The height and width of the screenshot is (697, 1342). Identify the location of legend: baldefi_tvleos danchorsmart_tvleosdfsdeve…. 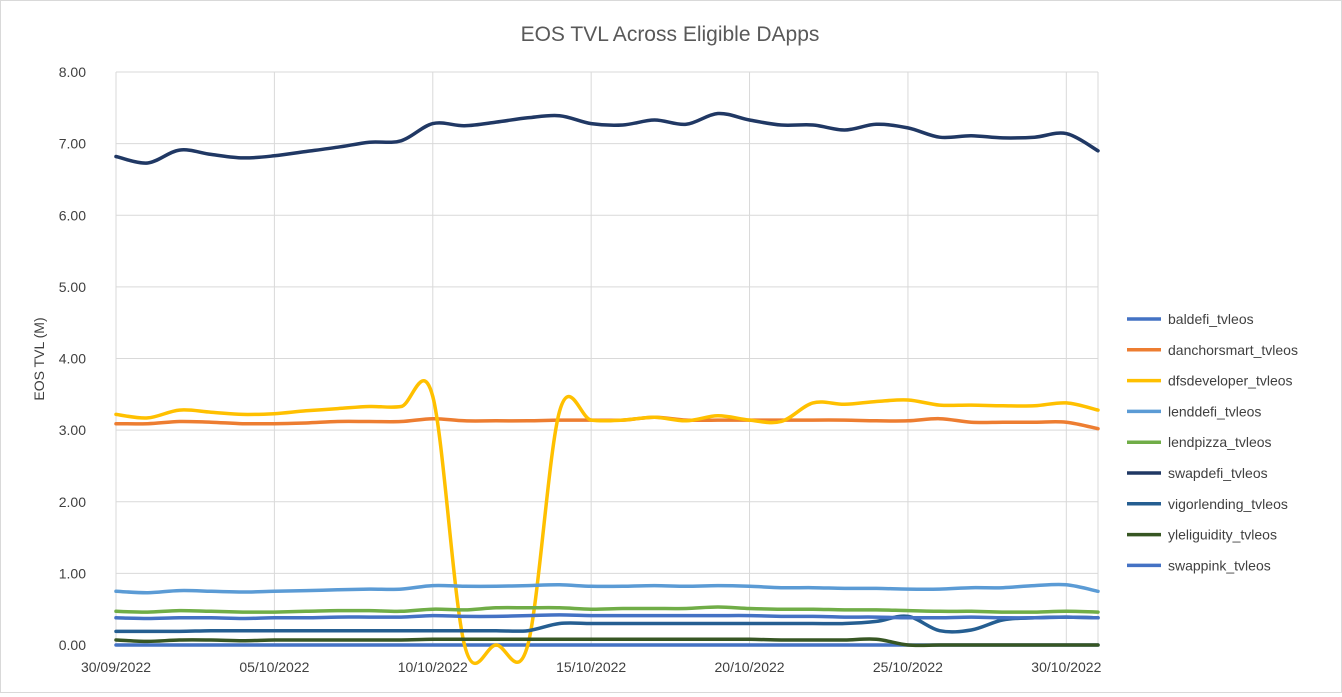
(1212, 442).